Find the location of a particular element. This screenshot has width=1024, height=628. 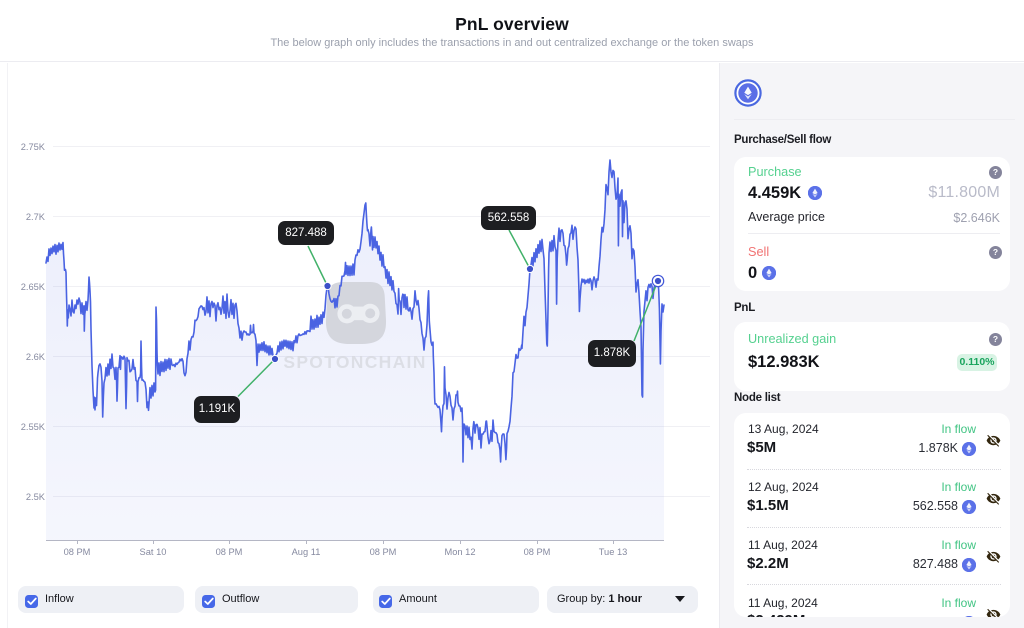

svg-text: Mon 12 is located at coordinates (459, 552).